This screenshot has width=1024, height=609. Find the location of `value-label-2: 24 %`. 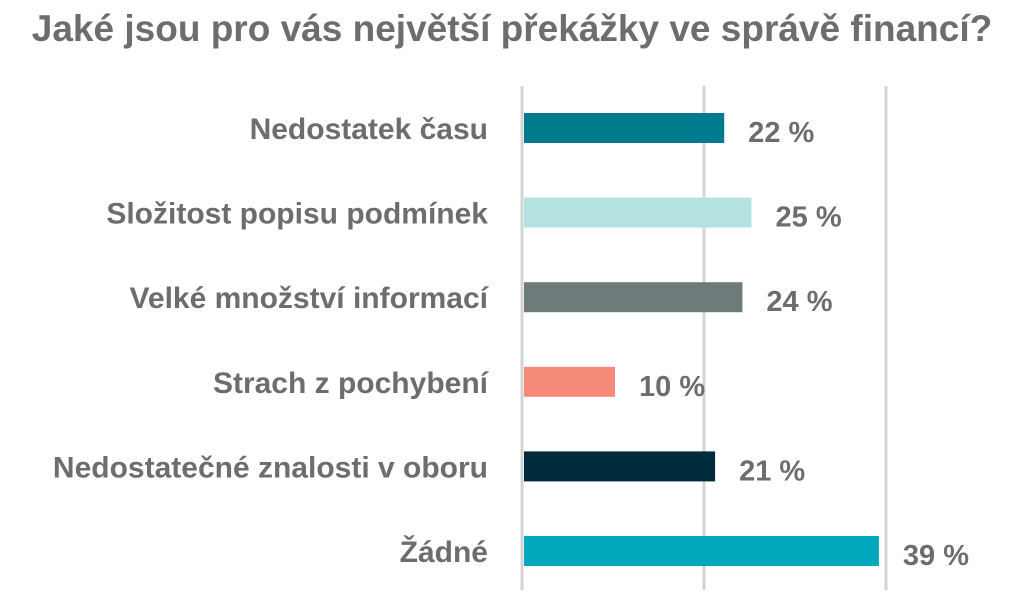

value-label-2: 24 % is located at coordinates (799, 302).